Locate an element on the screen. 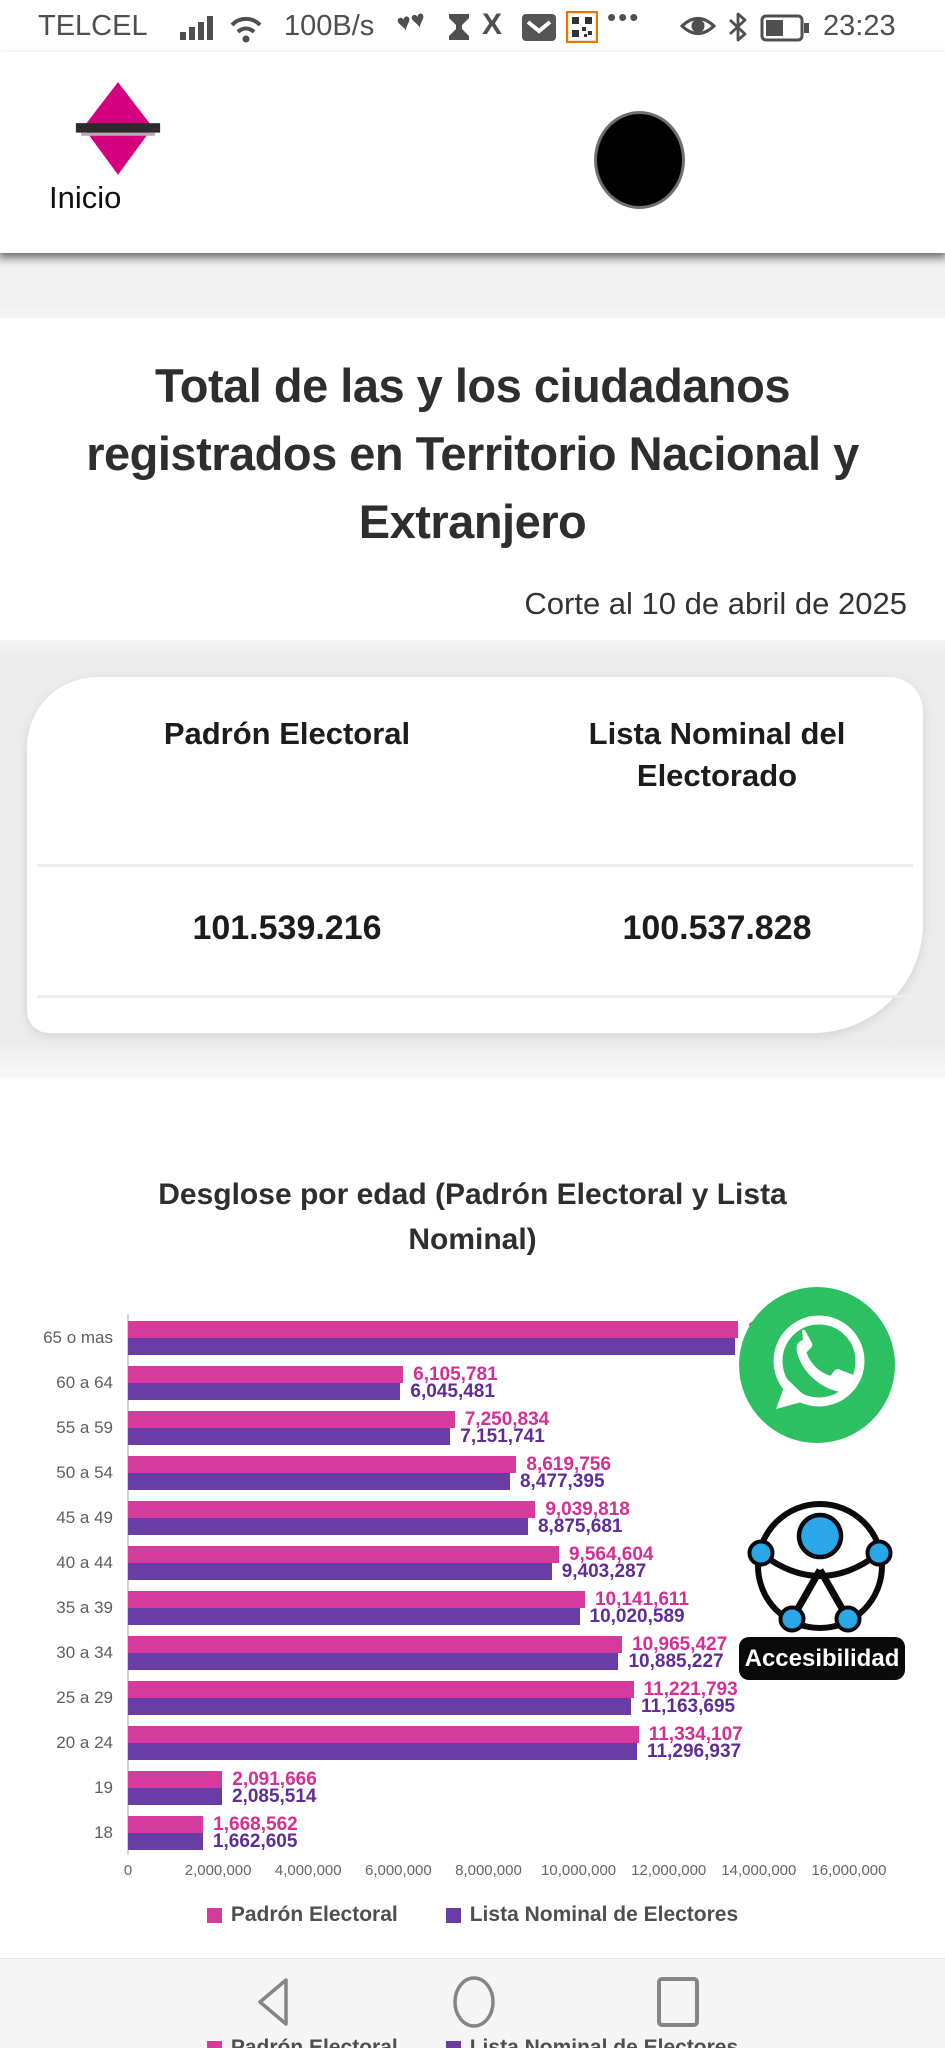  android-nav-bar is located at coordinates (472, 2003).